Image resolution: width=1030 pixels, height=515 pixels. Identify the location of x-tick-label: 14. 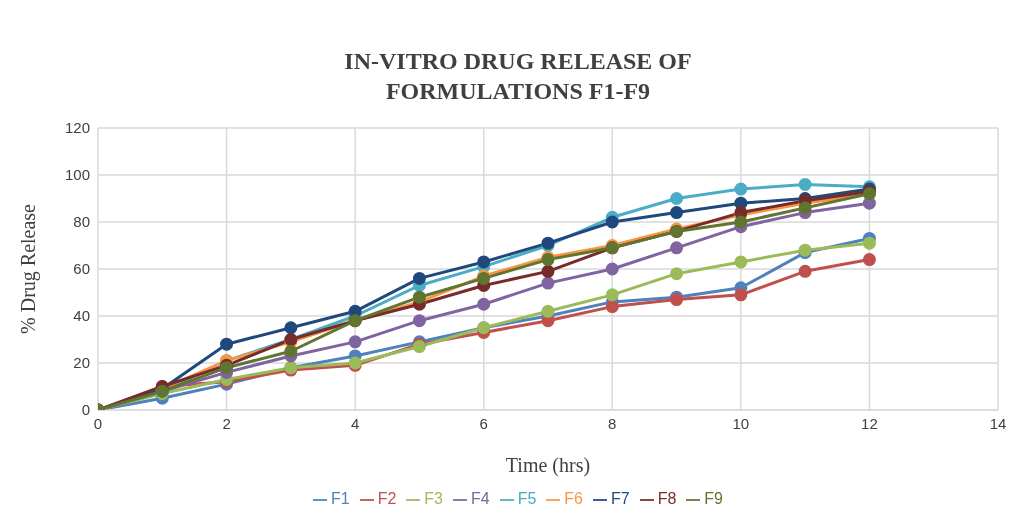
(998, 423).